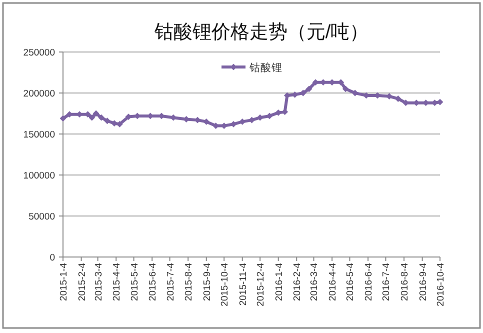  Describe the element at coordinates (39, 135) in the screenshot. I see `y-tick-label: 150000` at that location.